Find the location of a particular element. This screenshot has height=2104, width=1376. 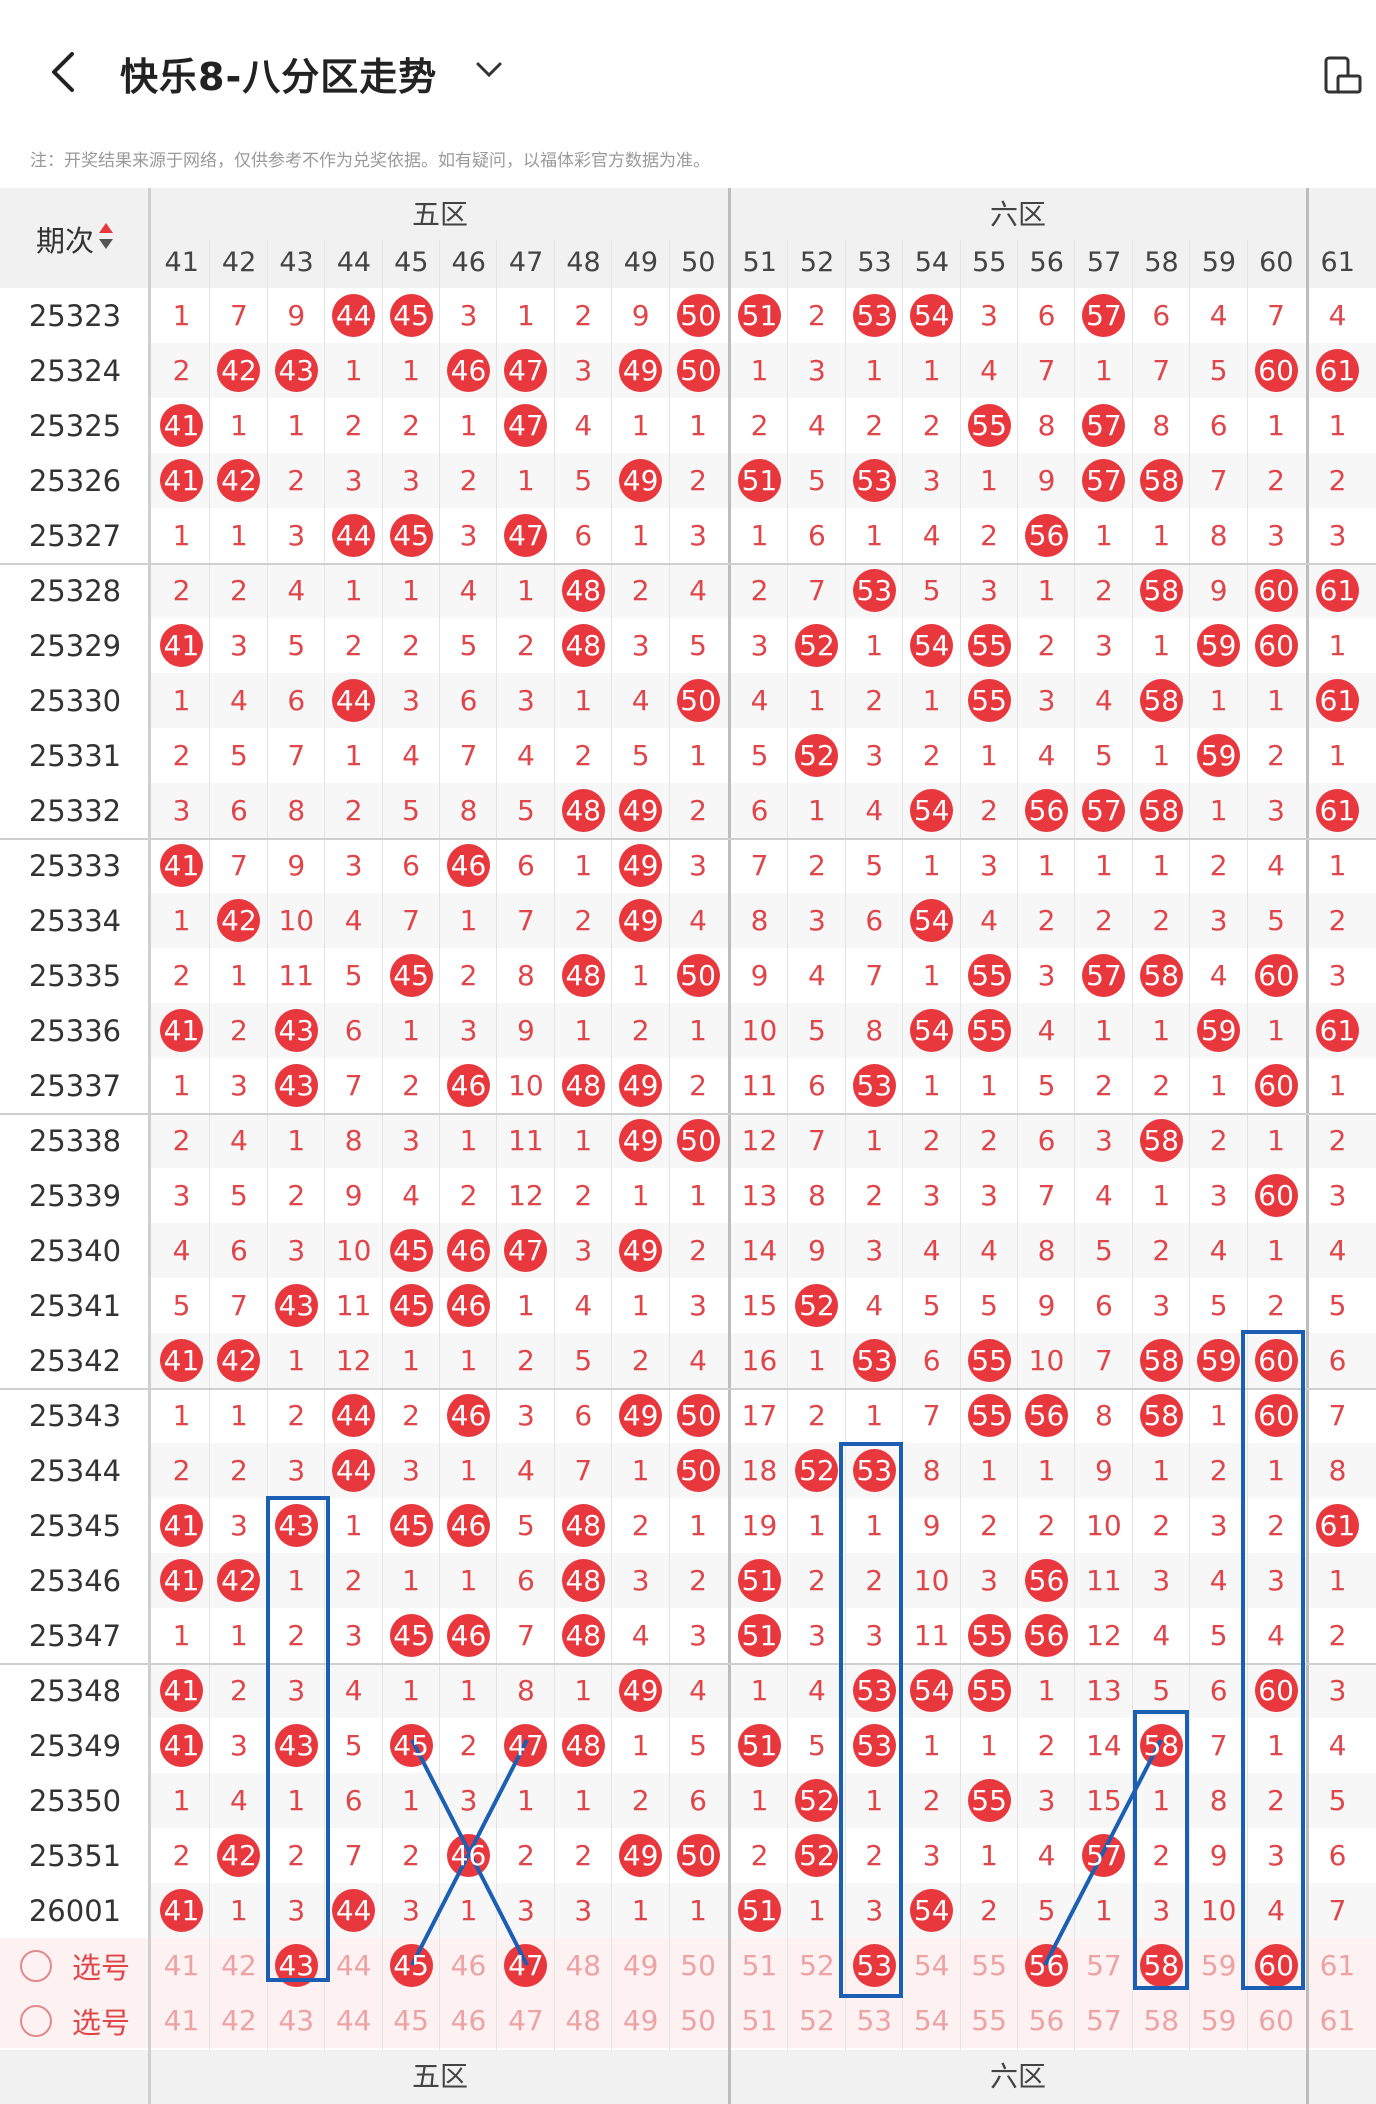

select-ball: 45 is located at coordinates (411, 2020).